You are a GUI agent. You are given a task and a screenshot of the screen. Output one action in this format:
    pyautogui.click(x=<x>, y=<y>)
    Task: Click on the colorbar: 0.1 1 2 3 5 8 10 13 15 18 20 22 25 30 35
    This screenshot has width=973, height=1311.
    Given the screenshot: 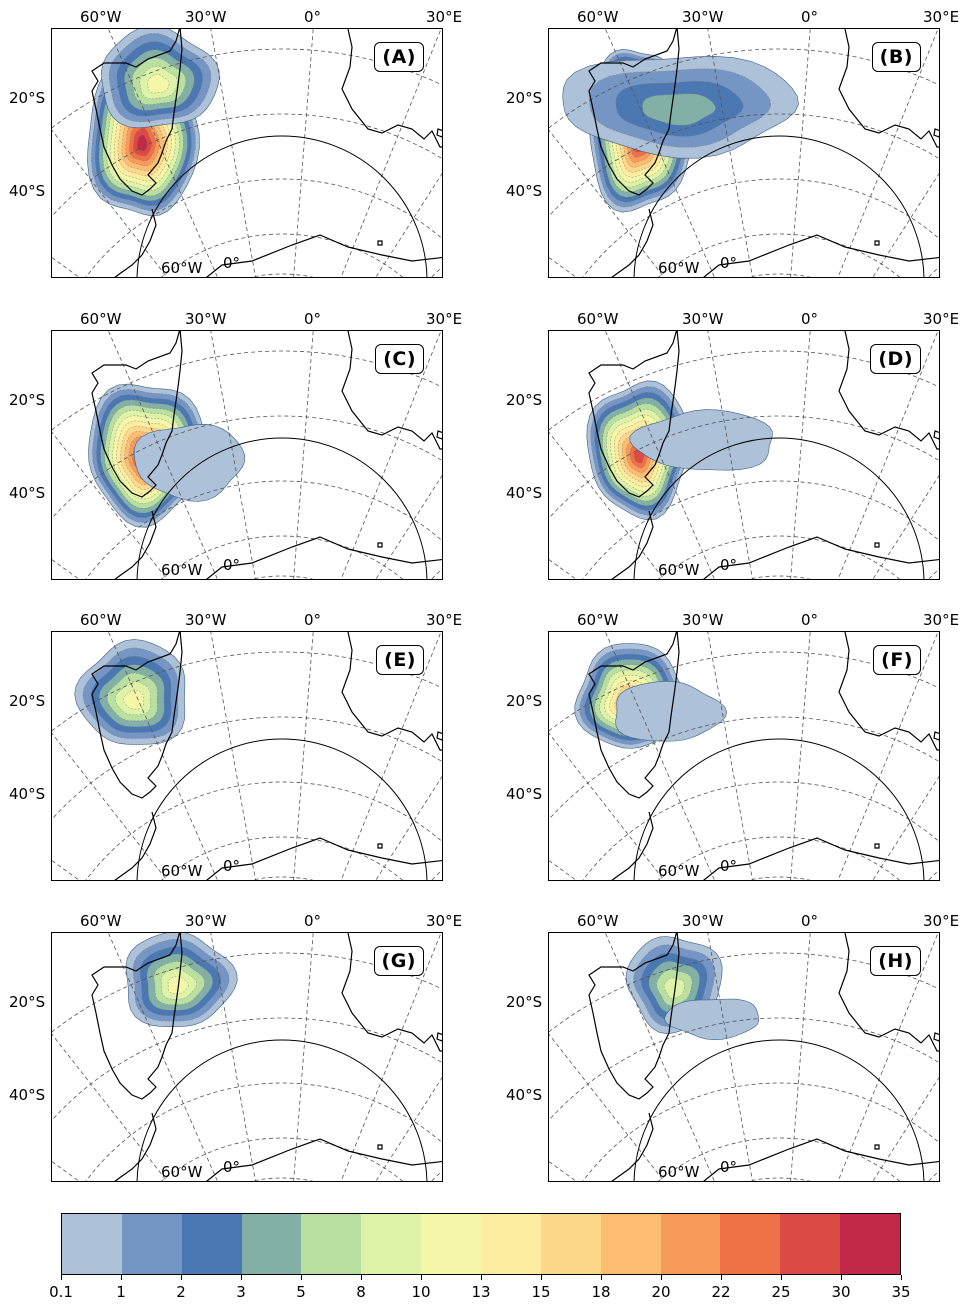 What is the action you would take?
    pyautogui.click(x=480, y=1257)
    